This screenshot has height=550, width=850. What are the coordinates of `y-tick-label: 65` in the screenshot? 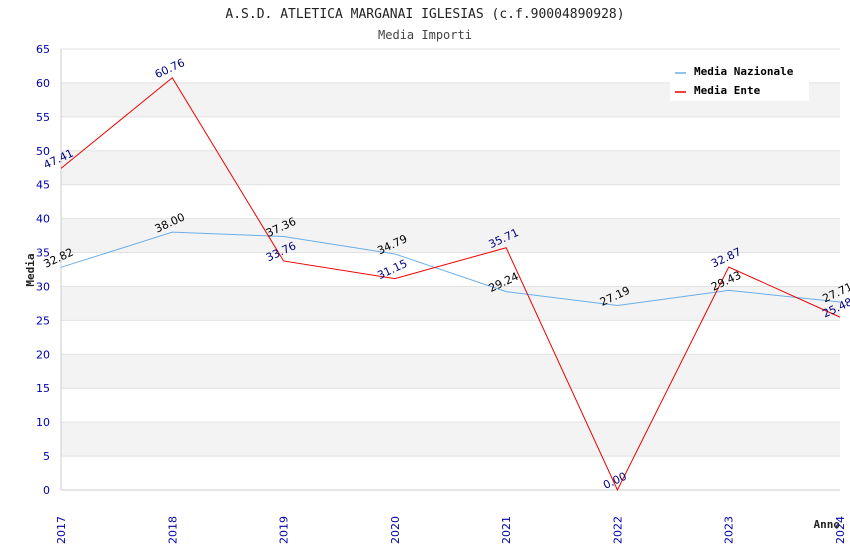 It's located at (43, 49).